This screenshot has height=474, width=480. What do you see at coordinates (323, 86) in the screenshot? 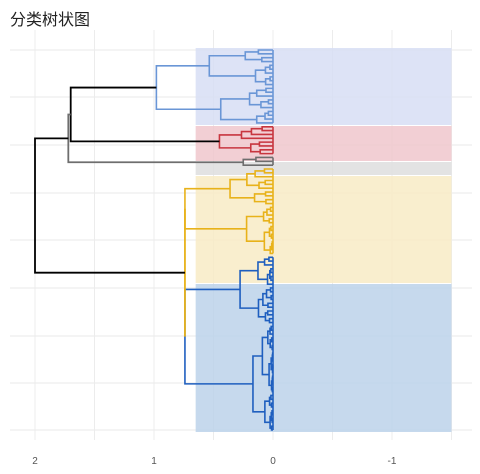
I see `cluster-band-c1` at bounding box center [323, 86].